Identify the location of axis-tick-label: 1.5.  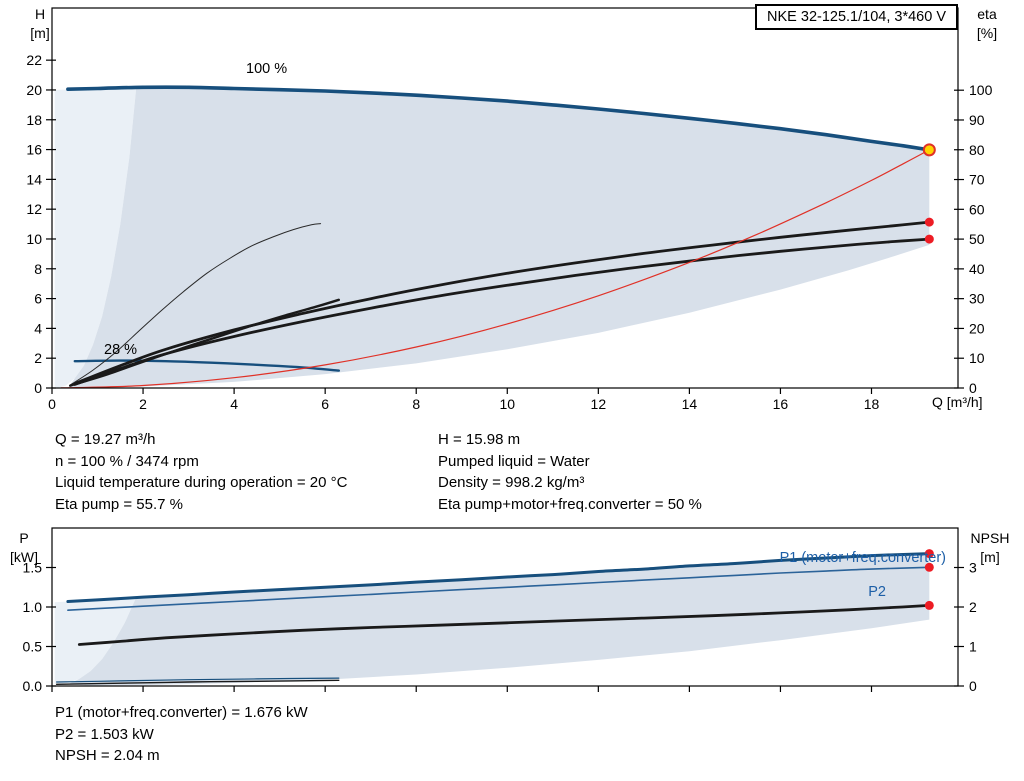
(33, 568).